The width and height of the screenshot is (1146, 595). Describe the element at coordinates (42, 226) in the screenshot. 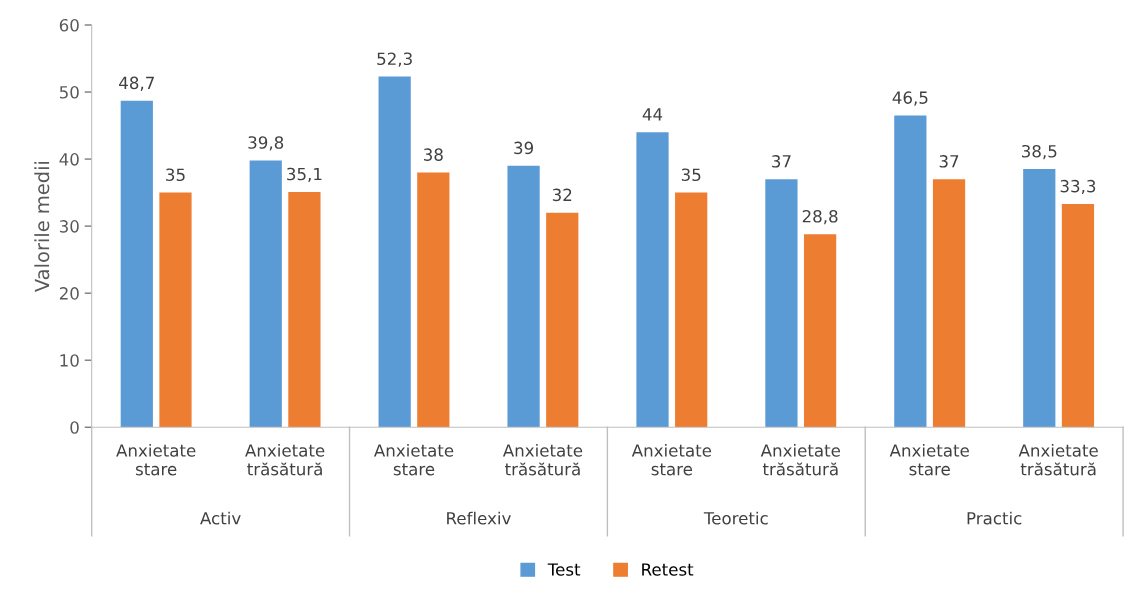

I see `y-axis-title: Valorile medii` at that location.